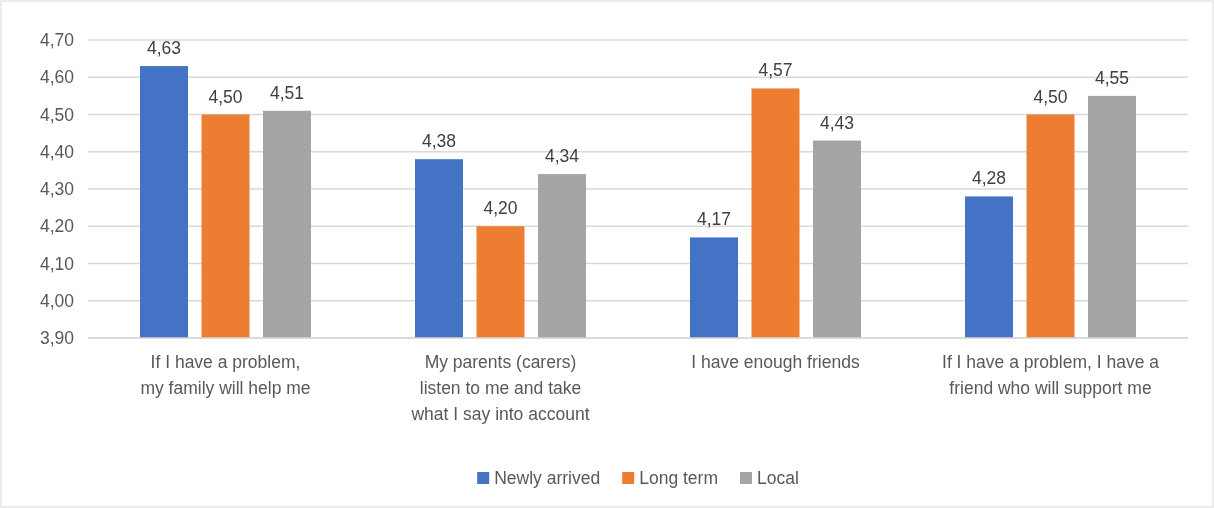  I want to click on data-label: 4,63, so click(164, 48).